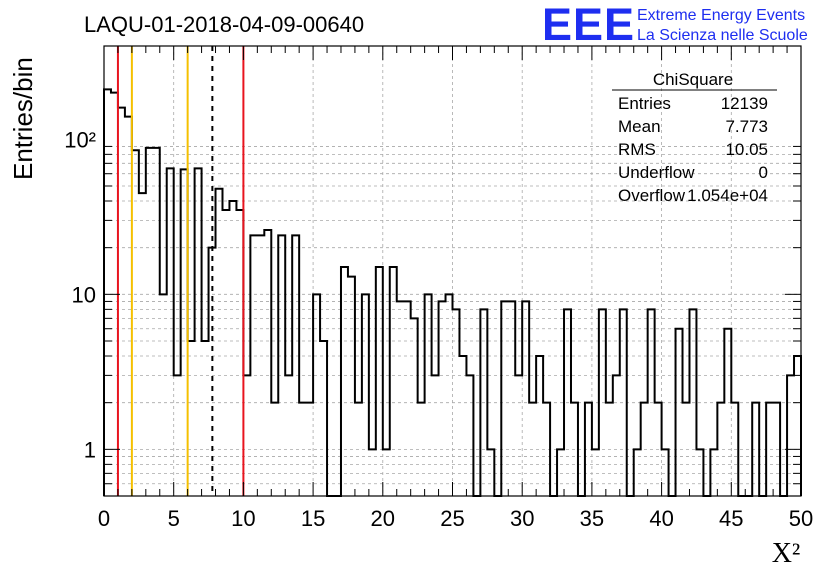 The height and width of the screenshot is (572, 836). Describe the element at coordinates (23, 118) in the screenshot. I see `y-axis-label: Entries/bin` at that location.